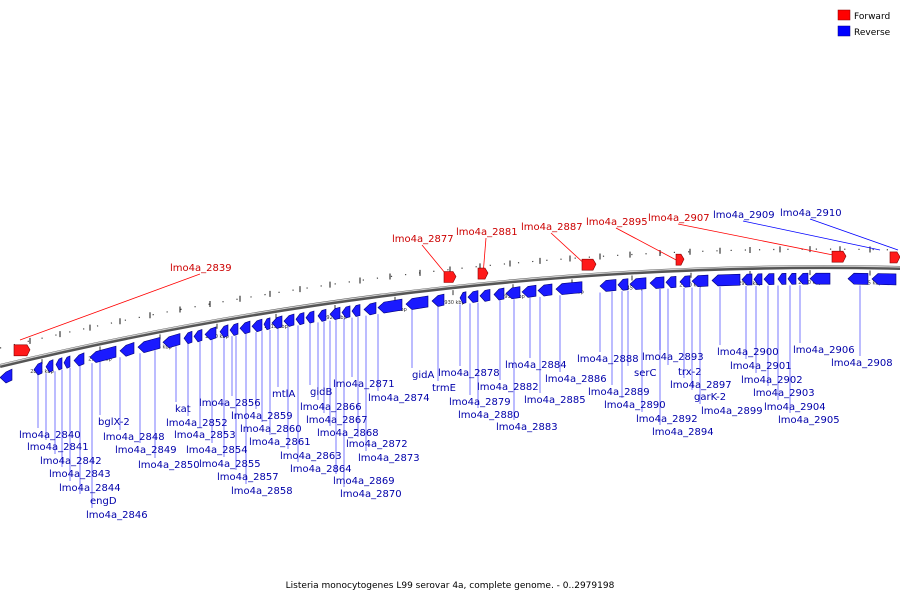 The width and height of the screenshot is (900, 600). What do you see at coordinates (283, 394) in the screenshot?
I see `reverse-gene-label: mtlA` at bounding box center [283, 394].